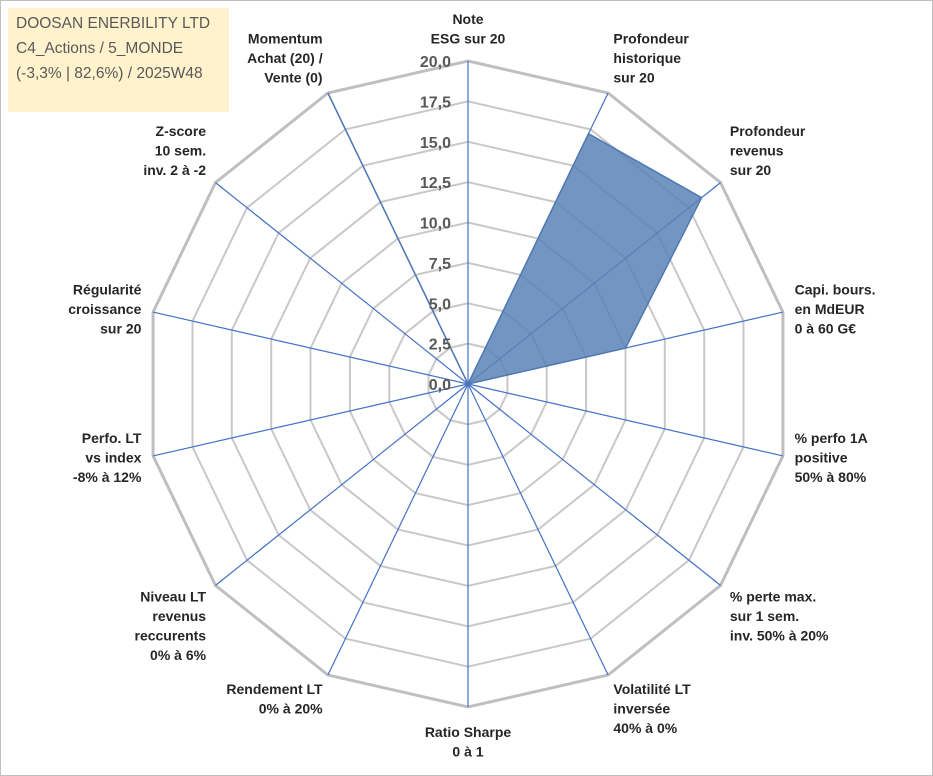 Image resolution: width=933 pixels, height=776 pixels. I want to click on radial-tick-label: 15,0, so click(435, 143).